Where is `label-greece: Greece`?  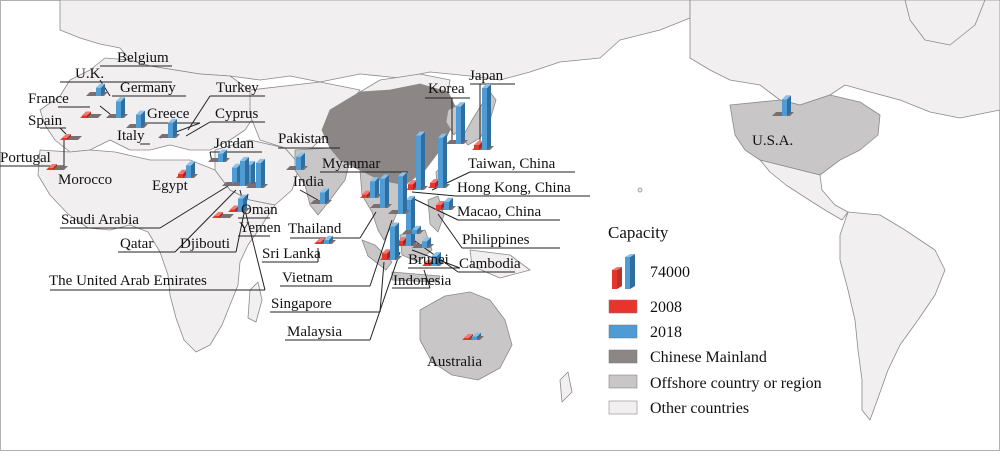
label-greece: Greece is located at coordinates (168, 114).